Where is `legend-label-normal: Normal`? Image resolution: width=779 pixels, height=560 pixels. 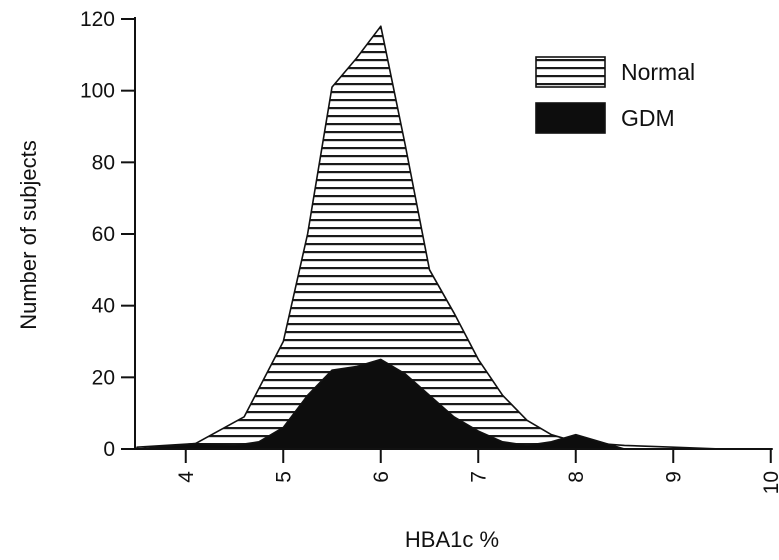 legend-label-normal: Normal is located at coordinates (658, 72).